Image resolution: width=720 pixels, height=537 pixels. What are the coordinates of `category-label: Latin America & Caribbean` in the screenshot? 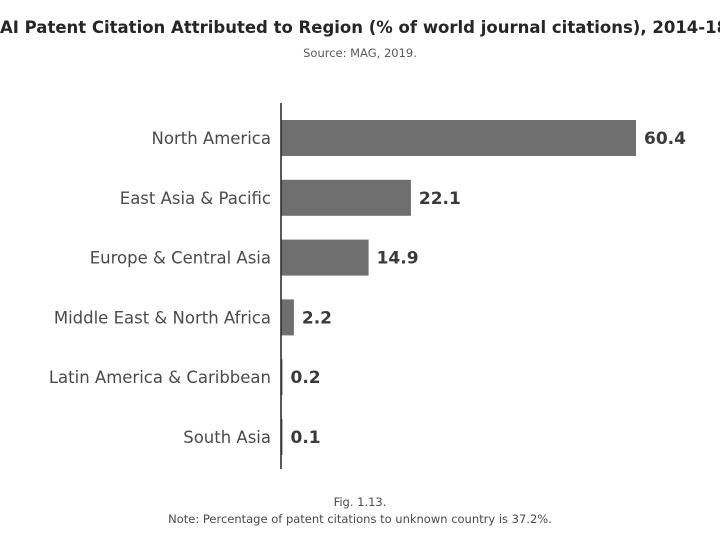 It's located at (160, 377).